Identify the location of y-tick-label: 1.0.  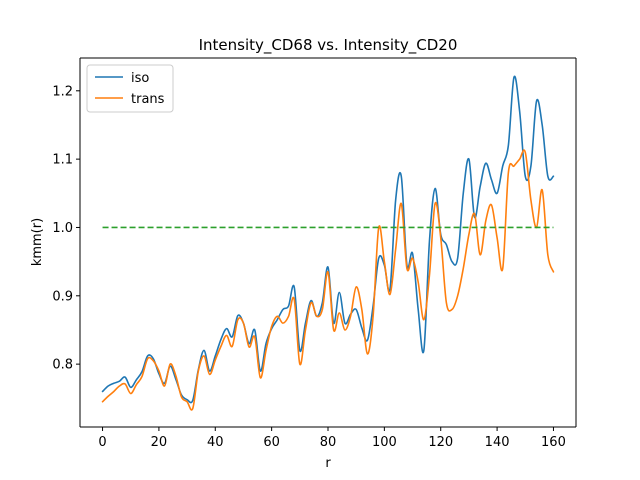
(62, 228).